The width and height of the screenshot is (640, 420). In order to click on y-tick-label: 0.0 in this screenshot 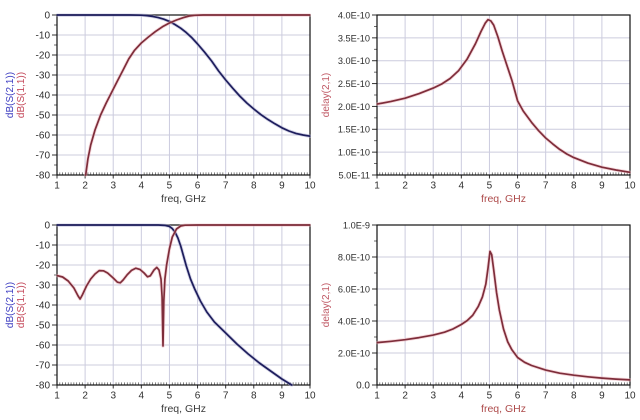, I will do `click(363, 385)`.